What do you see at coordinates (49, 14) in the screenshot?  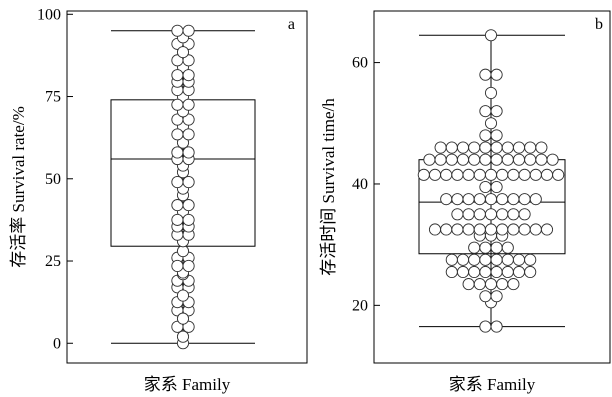 I see `y-tick-label-a: 100` at bounding box center [49, 14].